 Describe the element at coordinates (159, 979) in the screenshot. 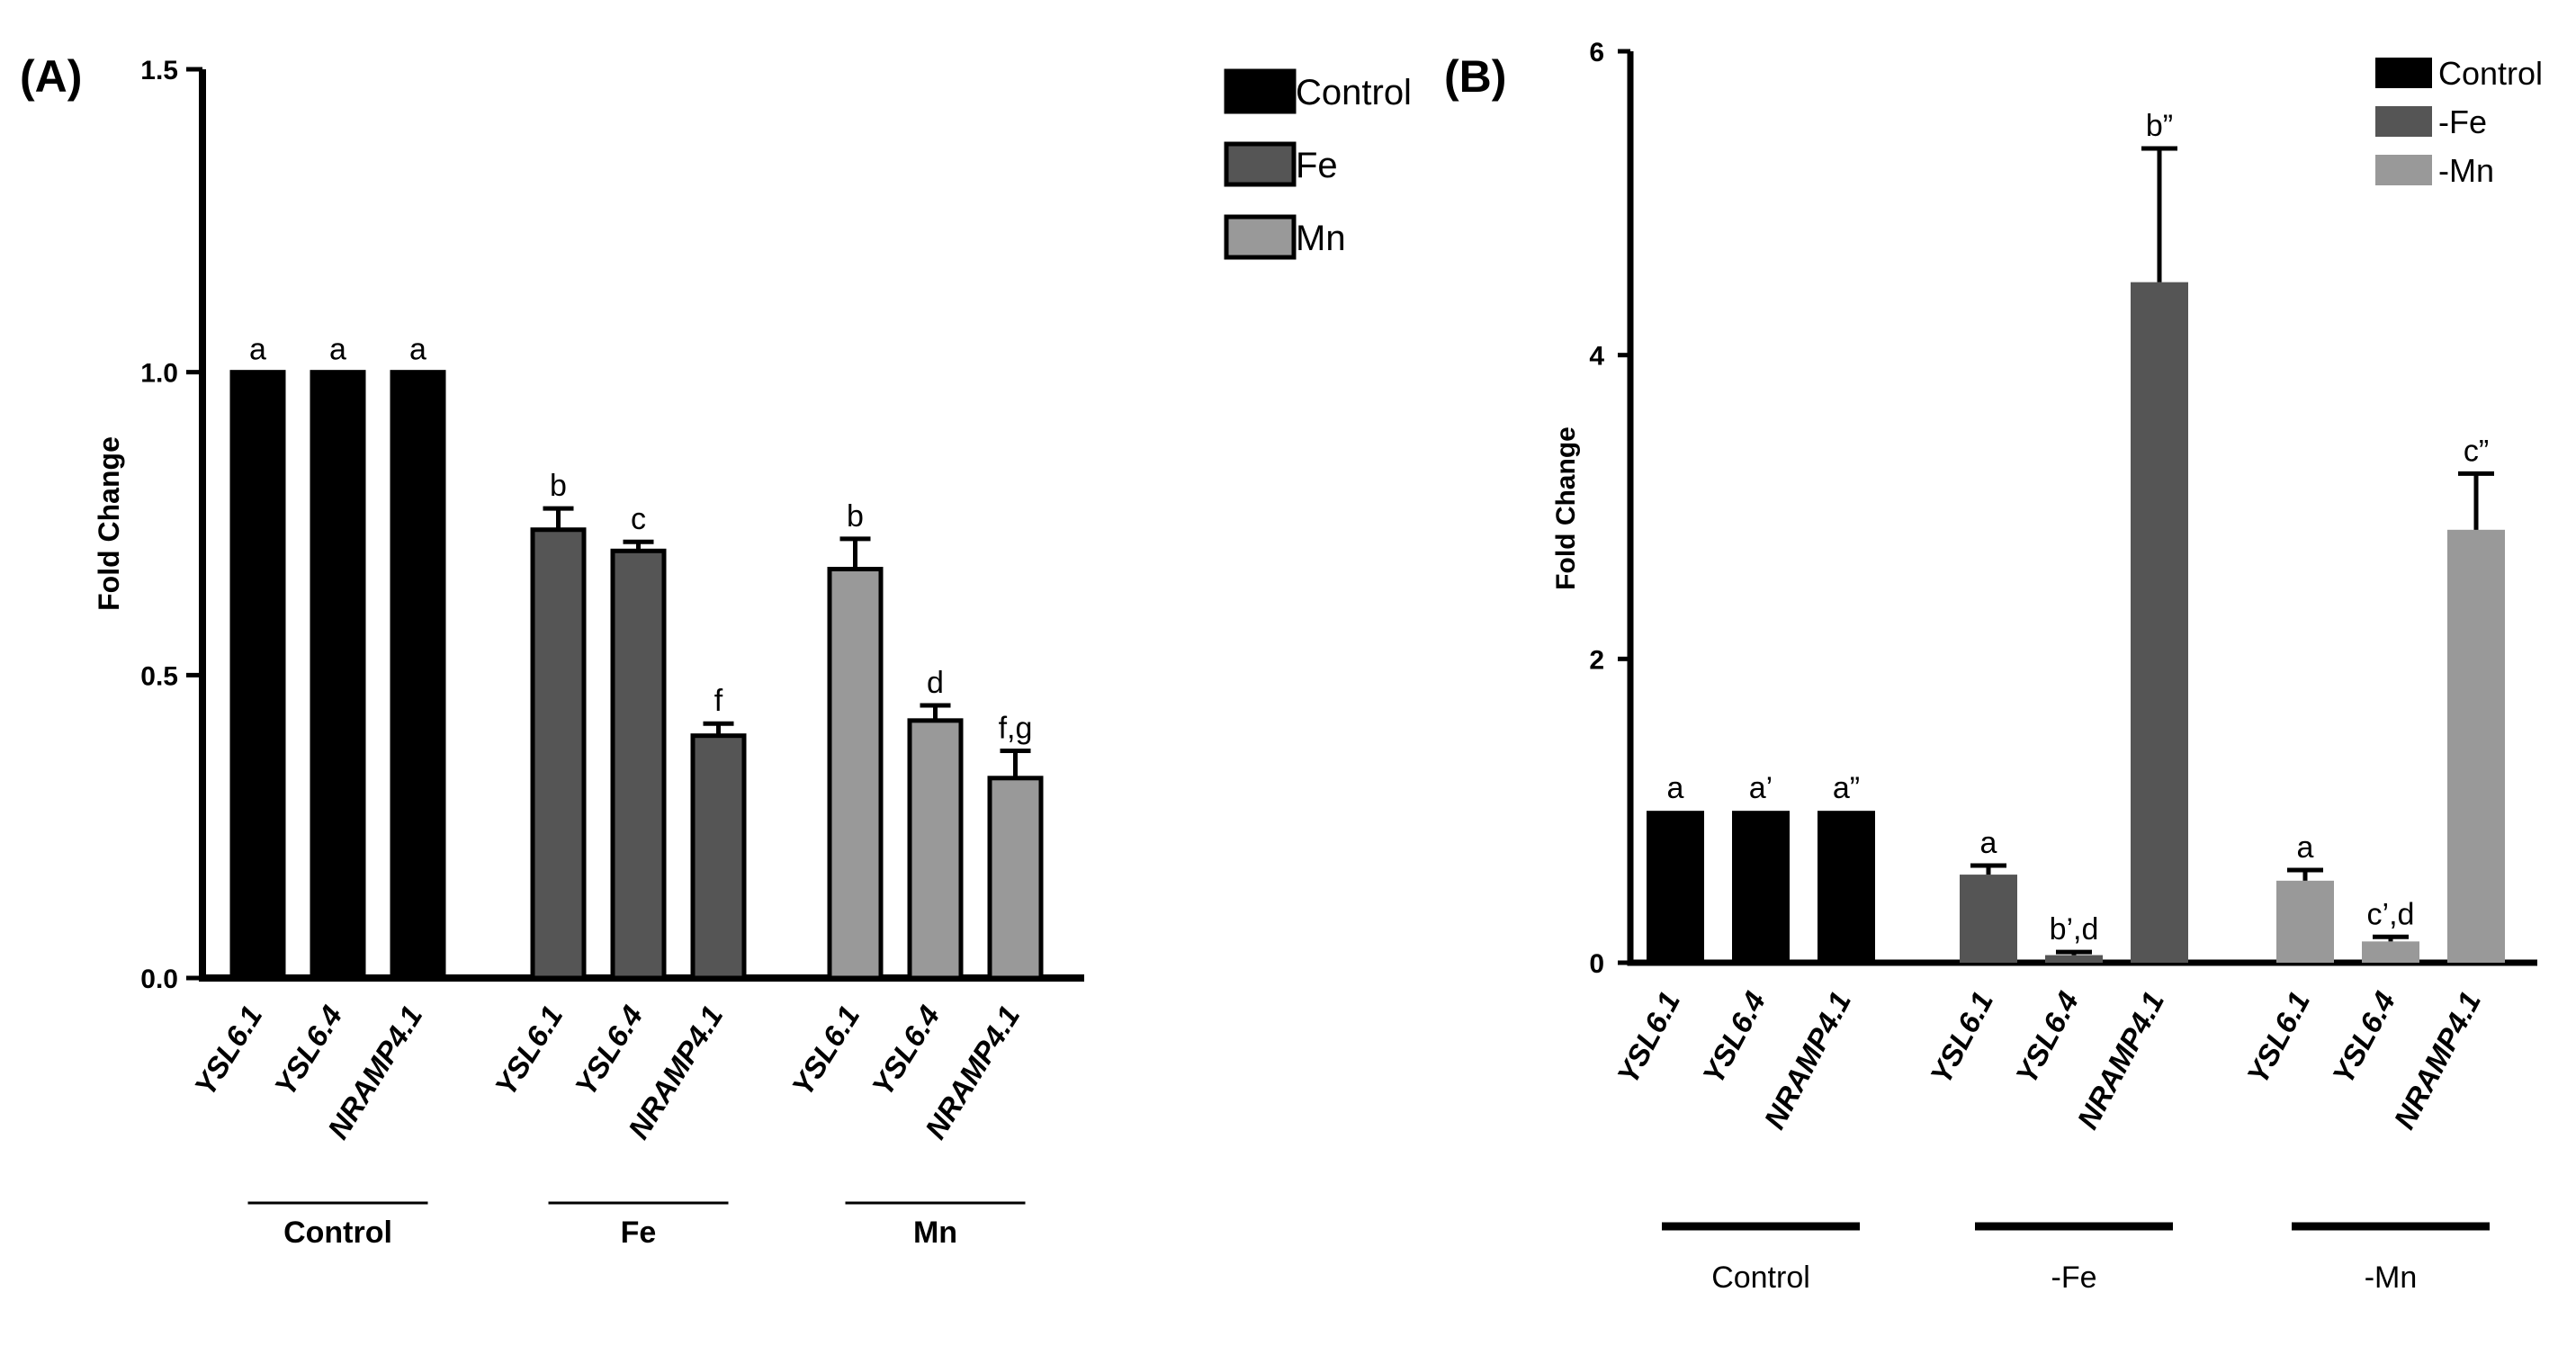

I see `y-tick-label: 0.0` at that location.